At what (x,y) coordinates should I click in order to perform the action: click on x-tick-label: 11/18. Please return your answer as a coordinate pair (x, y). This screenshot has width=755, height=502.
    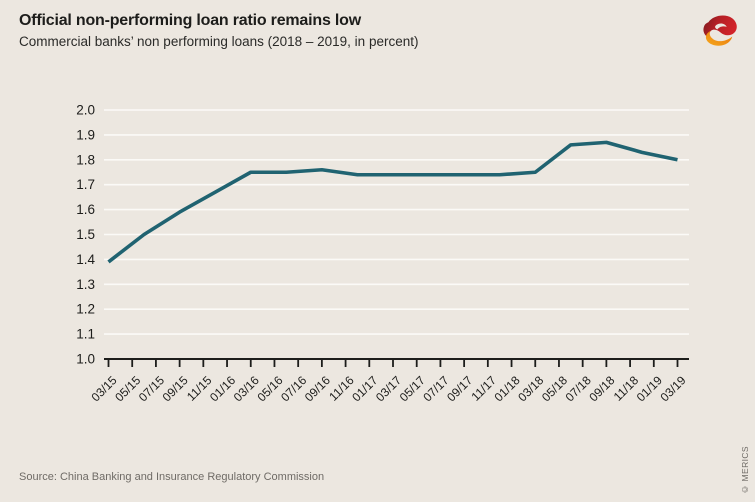
    Looking at the image, I should click on (626, 388).